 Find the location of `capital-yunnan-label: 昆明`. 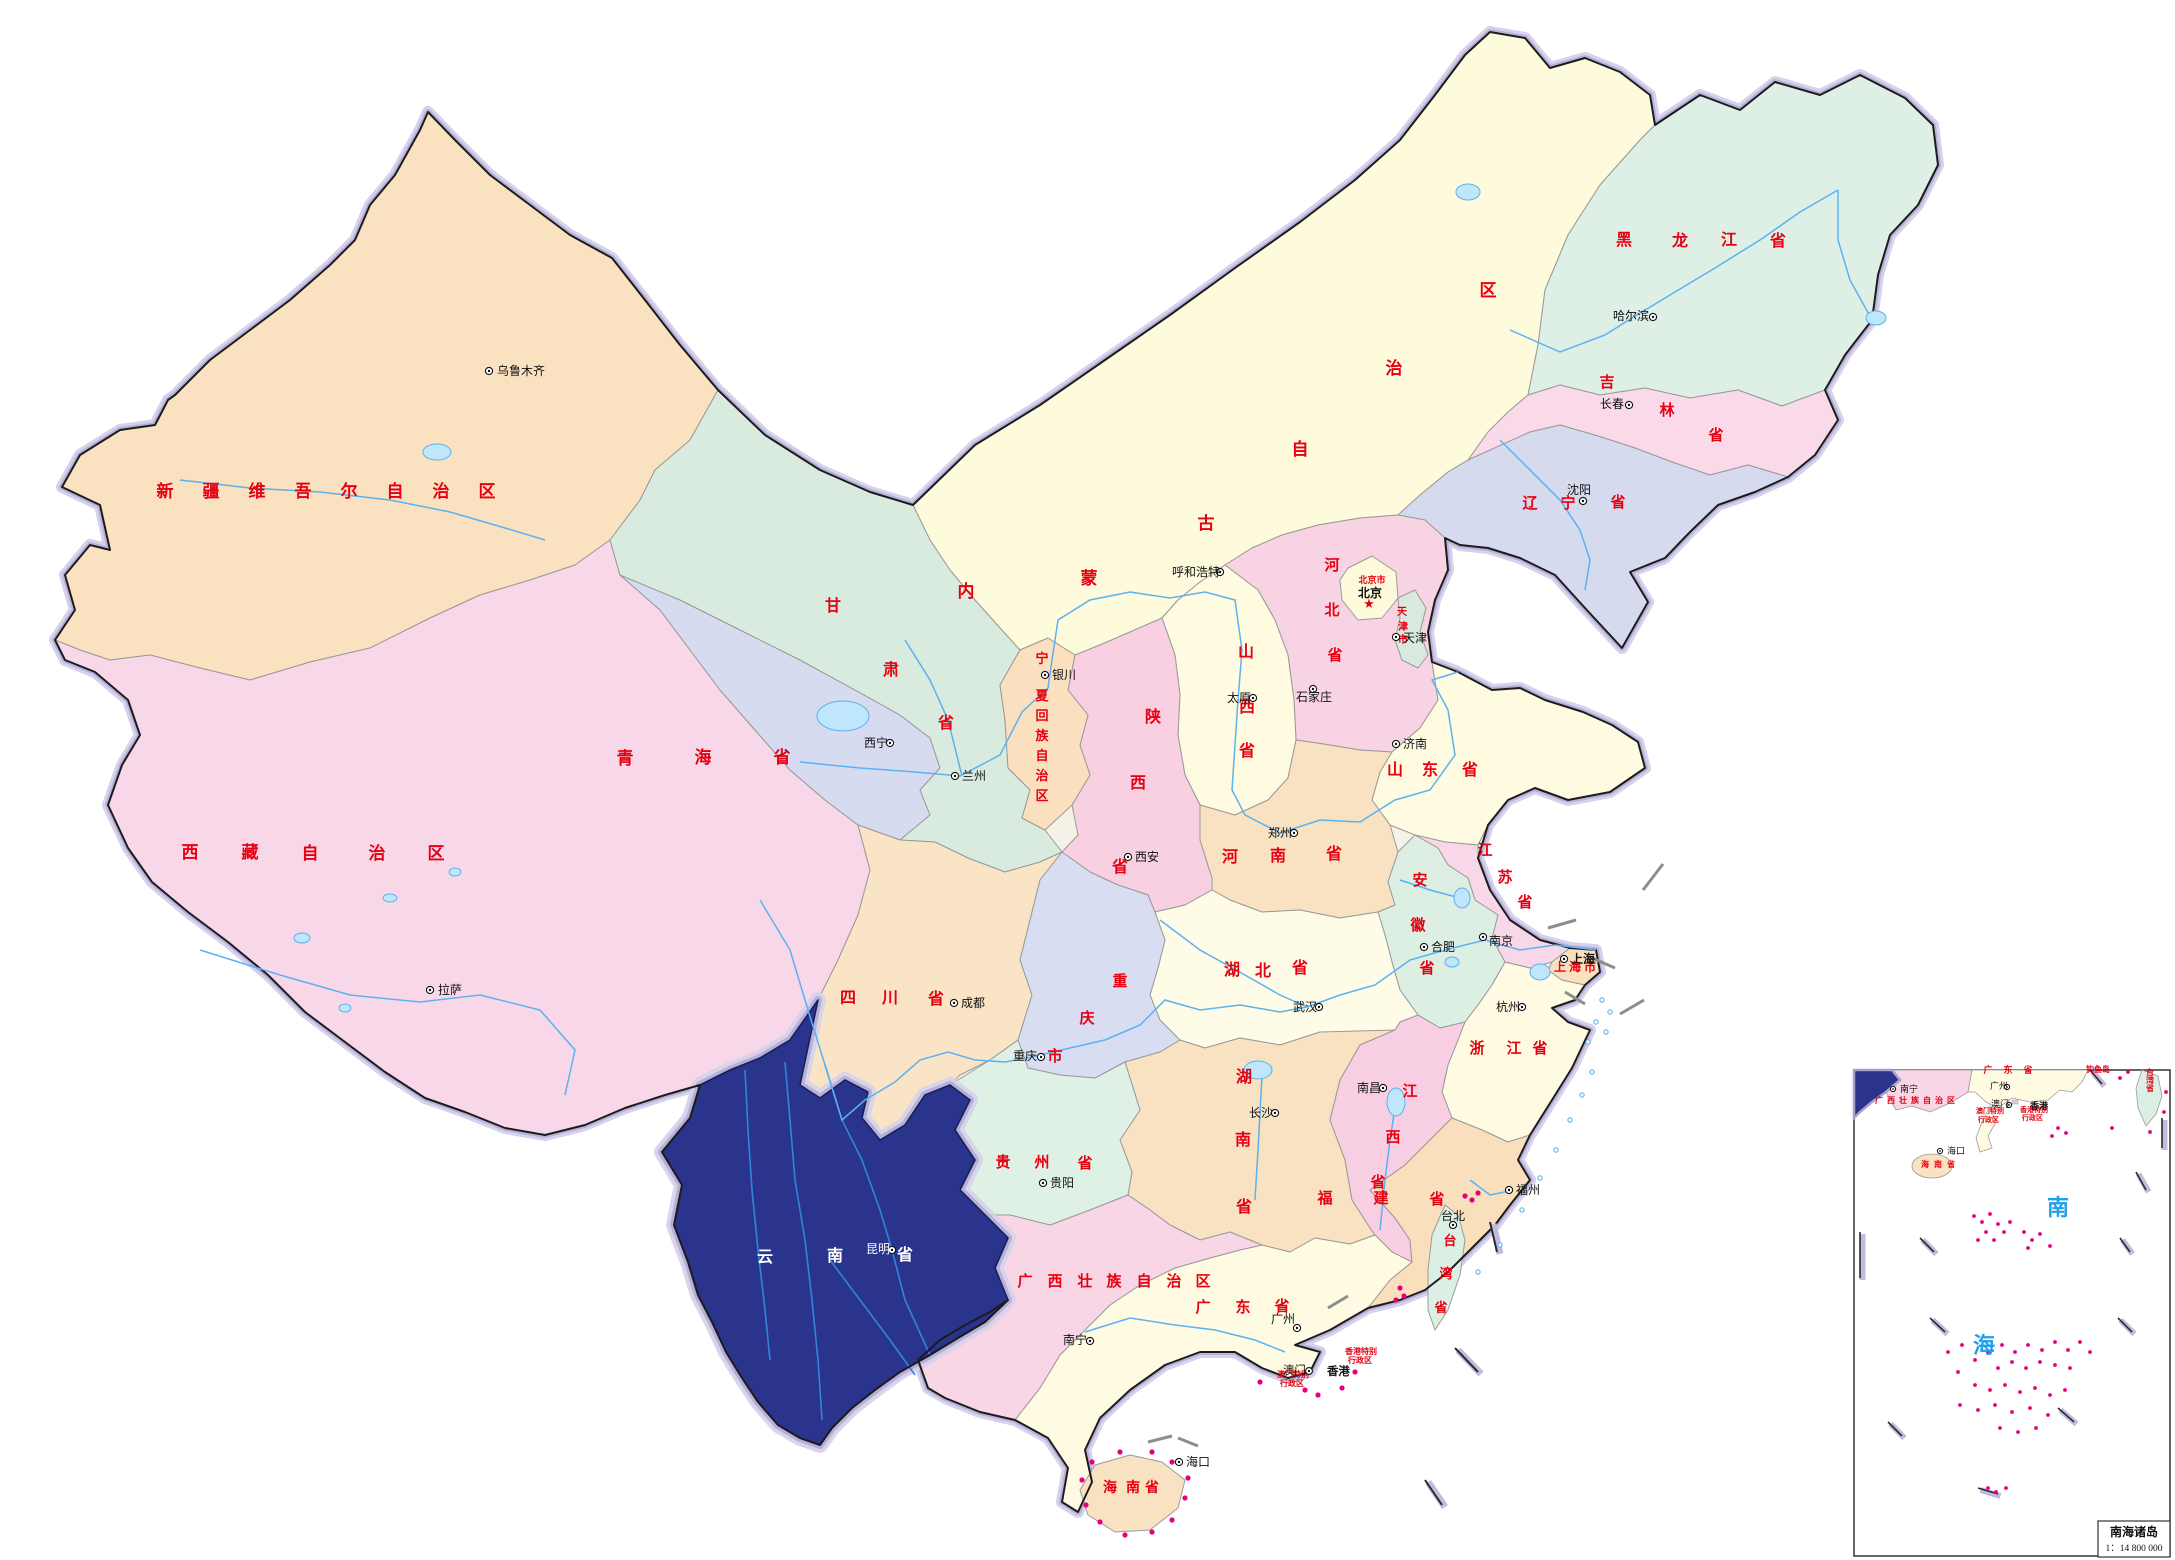

capital-yunnan-label: 昆明 is located at coordinates (878, 1249).